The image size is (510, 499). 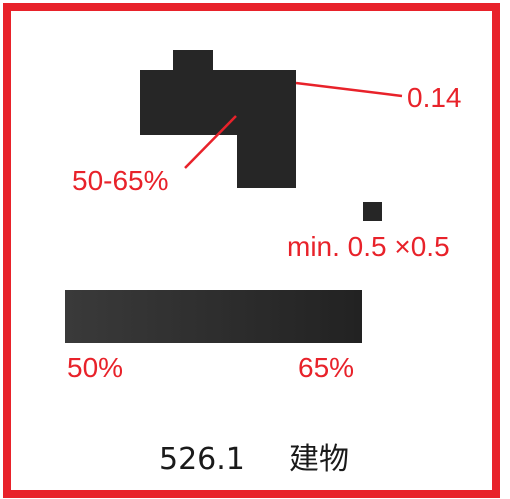 I want to click on tone-range-leader, so click(x=210, y=142).